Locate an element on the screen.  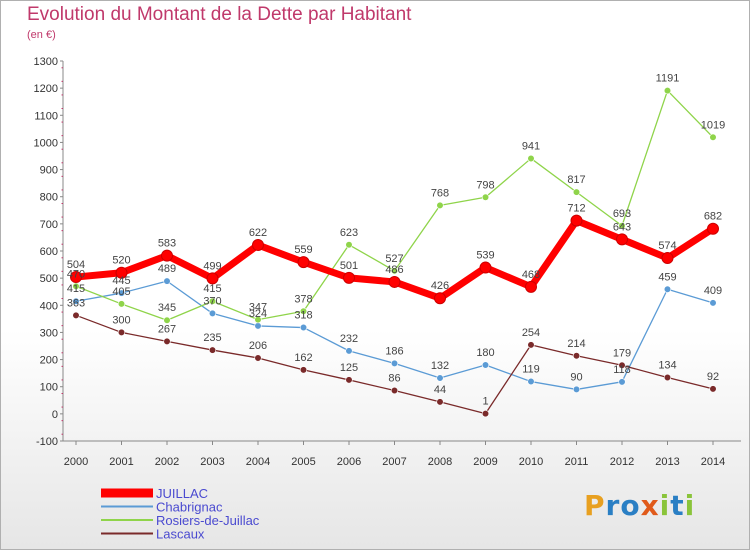
data-label: 345 is located at coordinates (167, 308).